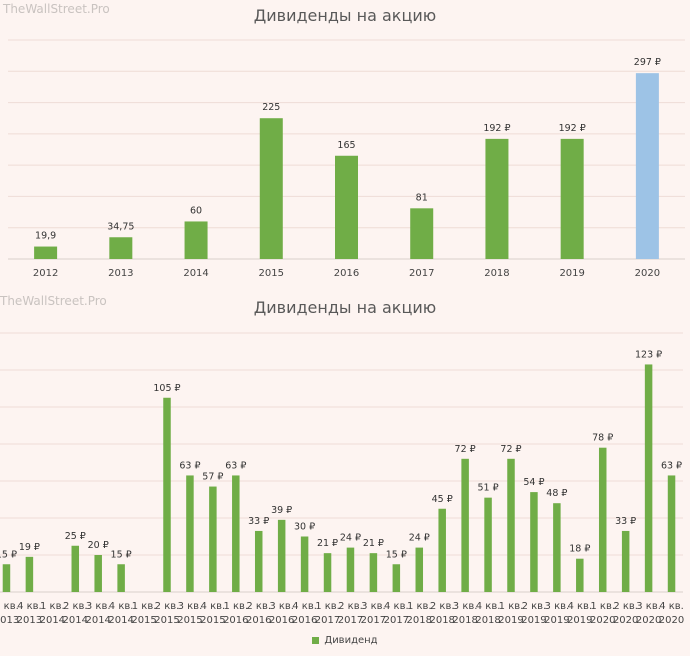 This screenshot has width=690, height=656. Describe the element at coordinates (6, 578) in the screenshot. I see `bar-3кв-2013` at that location.